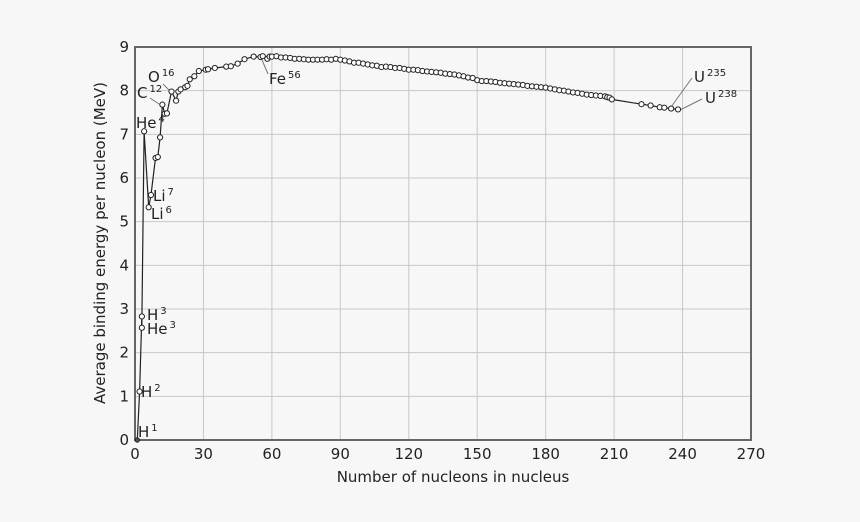  Describe the element at coordinates (124, 47) in the screenshot. I see `y-tick-label: 9` at that location.